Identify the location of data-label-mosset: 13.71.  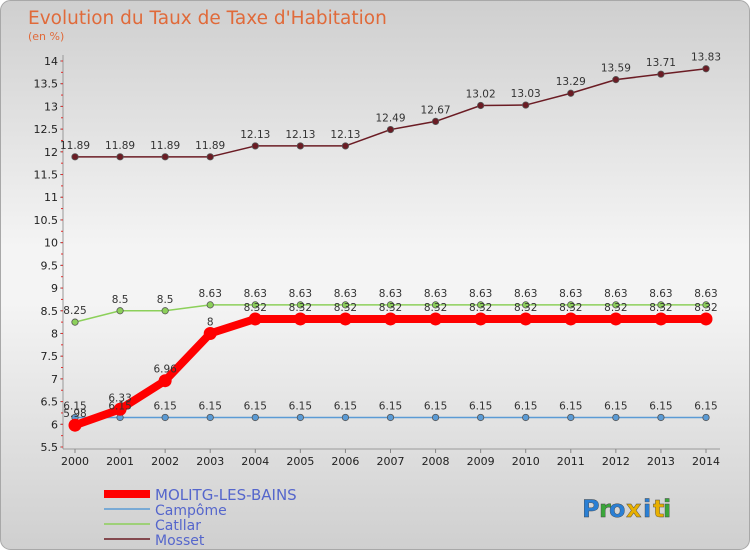
(661, 63).